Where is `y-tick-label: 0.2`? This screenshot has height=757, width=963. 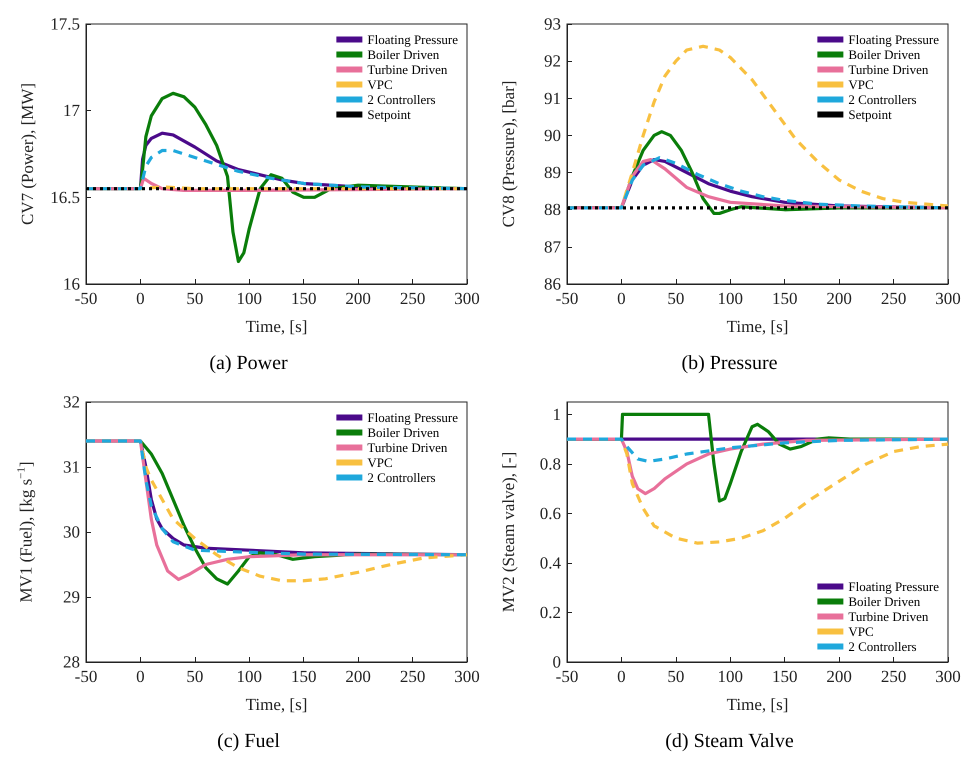
y-tick-label: 0.2 is located at coordinates (550, 612).